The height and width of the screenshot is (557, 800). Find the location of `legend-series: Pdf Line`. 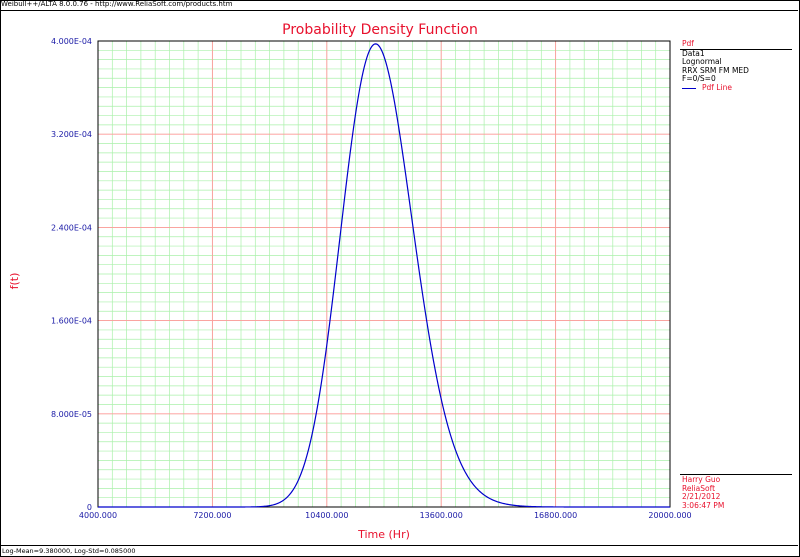

legend-series: Pdf Line is located at coordinates (736, 87).